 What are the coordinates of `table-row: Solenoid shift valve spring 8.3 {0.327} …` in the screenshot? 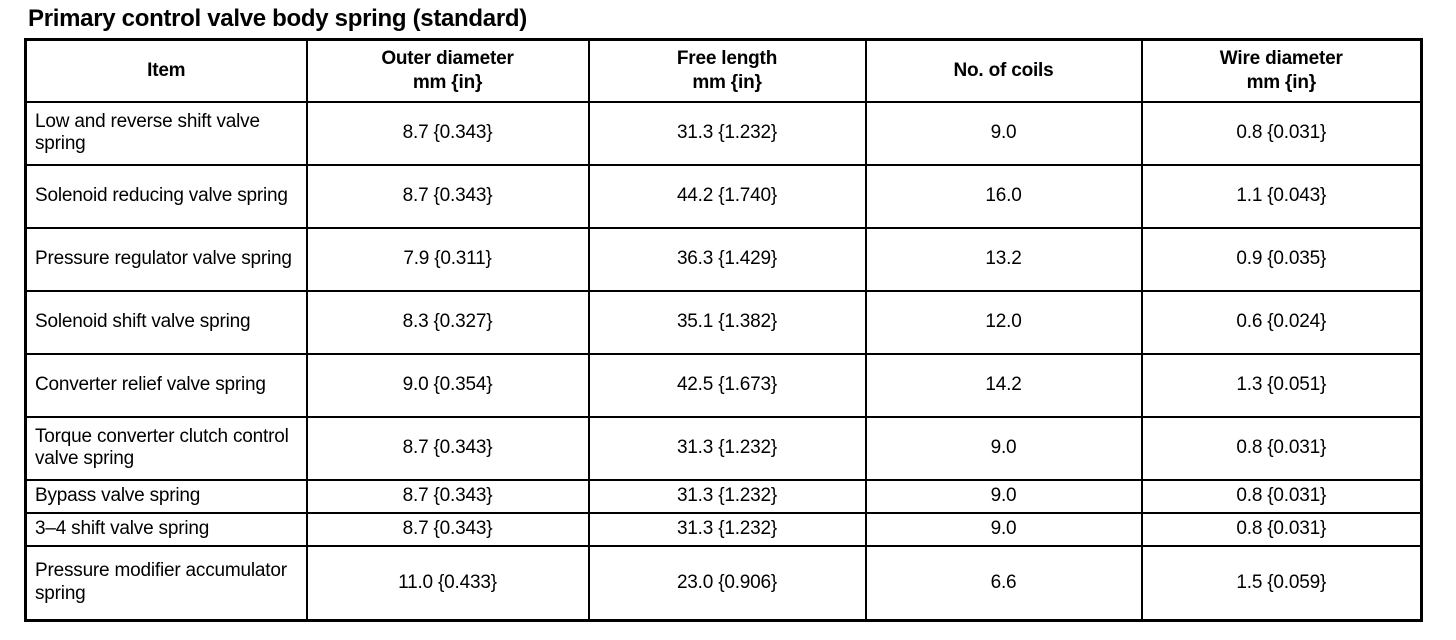 It's located at (723, 322).